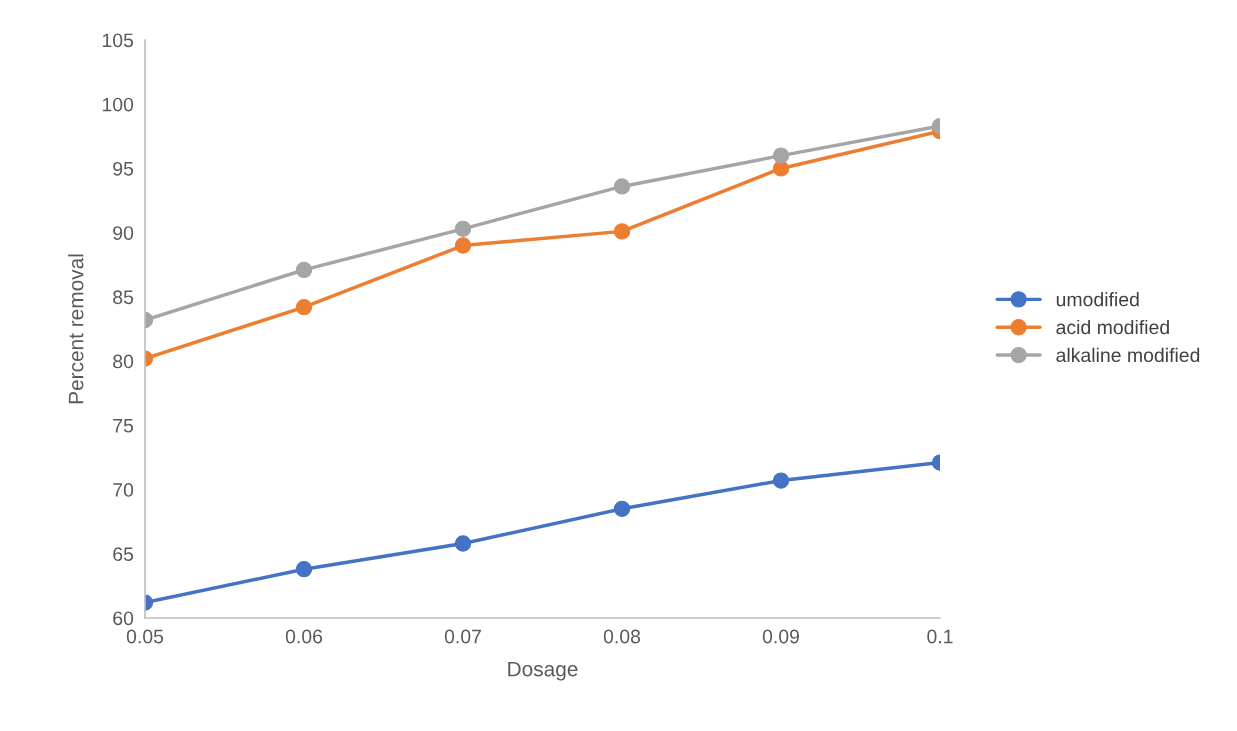 The width and height of the screenshot is (1237, 731). I want to click on x-tick-label: 0.09, so click(780, 636).